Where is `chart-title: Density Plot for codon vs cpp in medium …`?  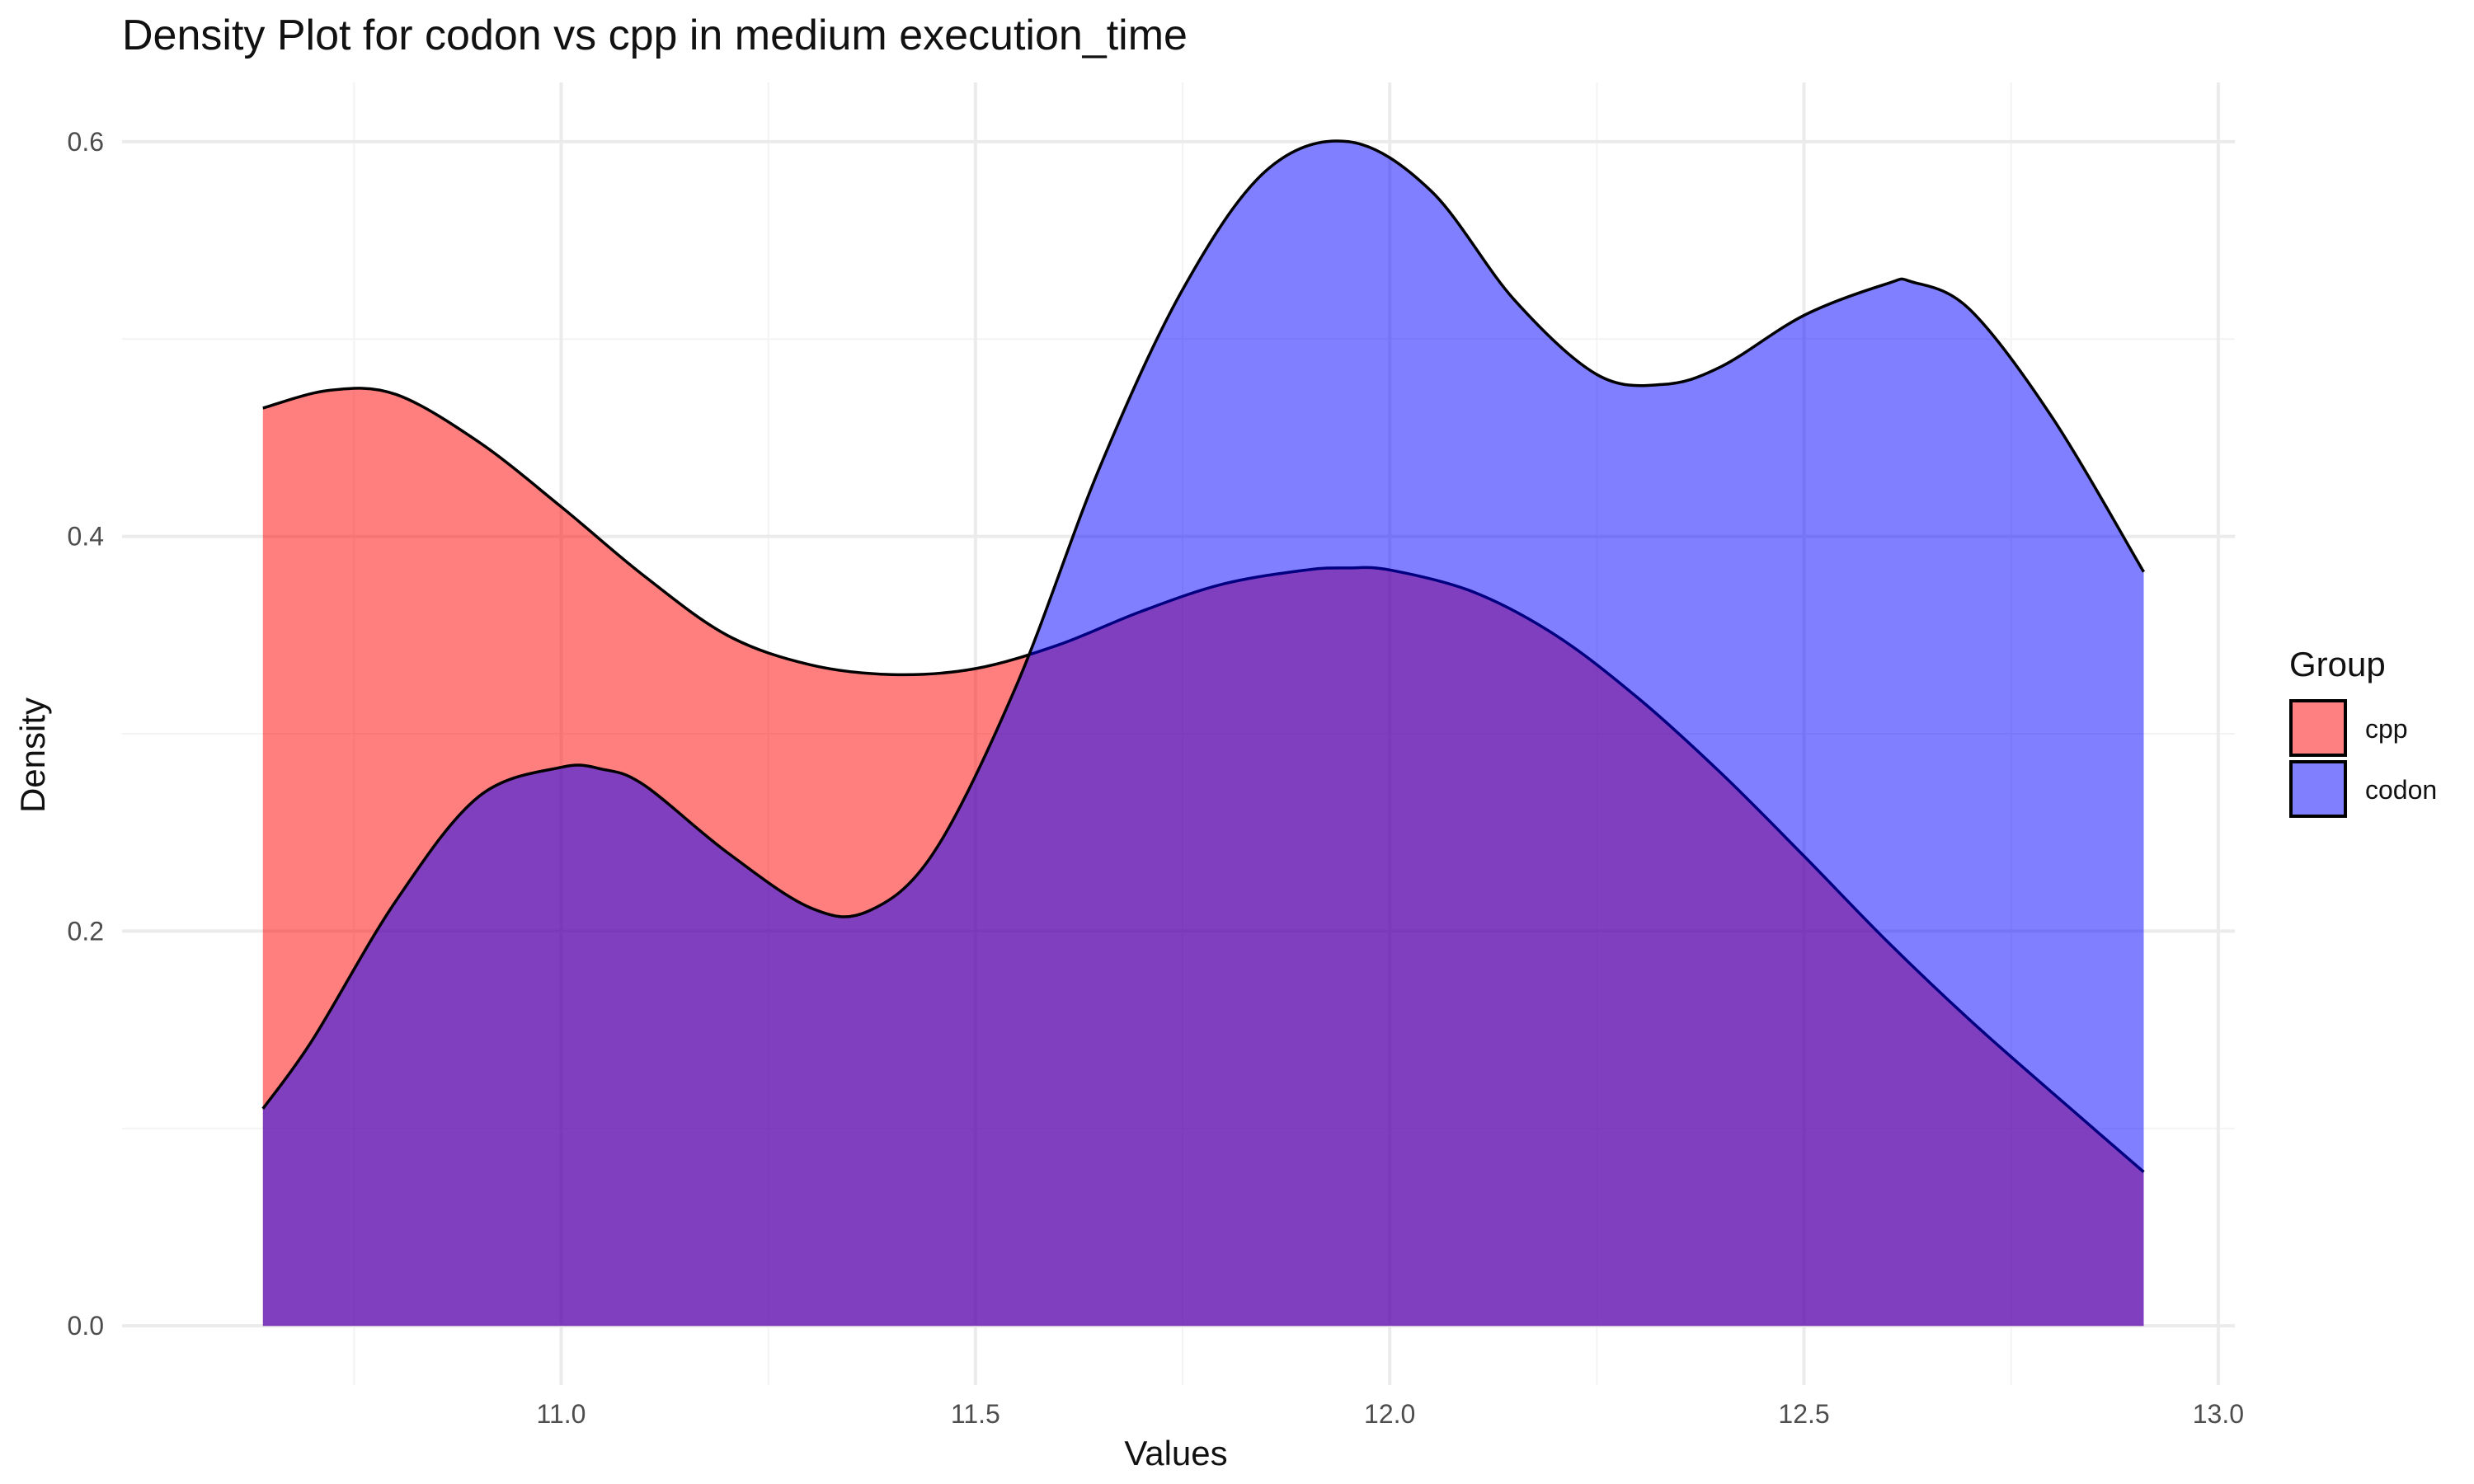 chart-title: Density Plot for codon vs cpp in medium … is located at coordinates (655, 35).